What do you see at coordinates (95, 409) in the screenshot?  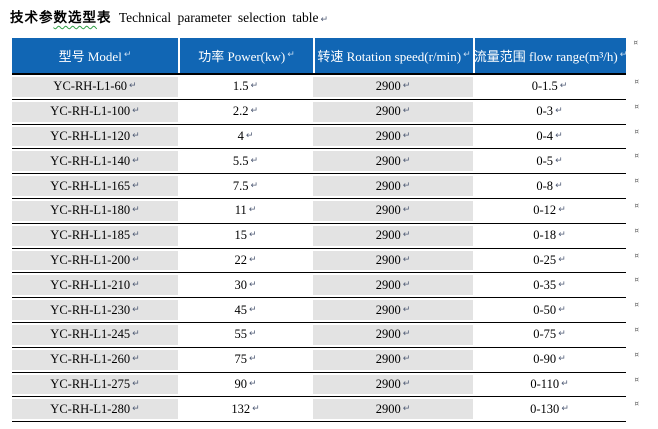 I see `model-cell: YC-RH-L1-280 ↵` at bounding box center [95, 409].